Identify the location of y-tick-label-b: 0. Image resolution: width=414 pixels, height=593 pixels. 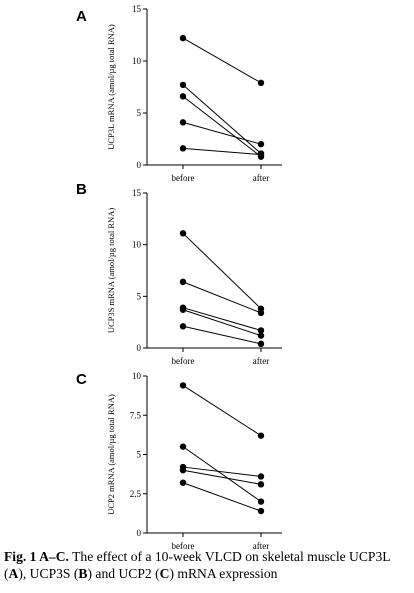
(139, 348).